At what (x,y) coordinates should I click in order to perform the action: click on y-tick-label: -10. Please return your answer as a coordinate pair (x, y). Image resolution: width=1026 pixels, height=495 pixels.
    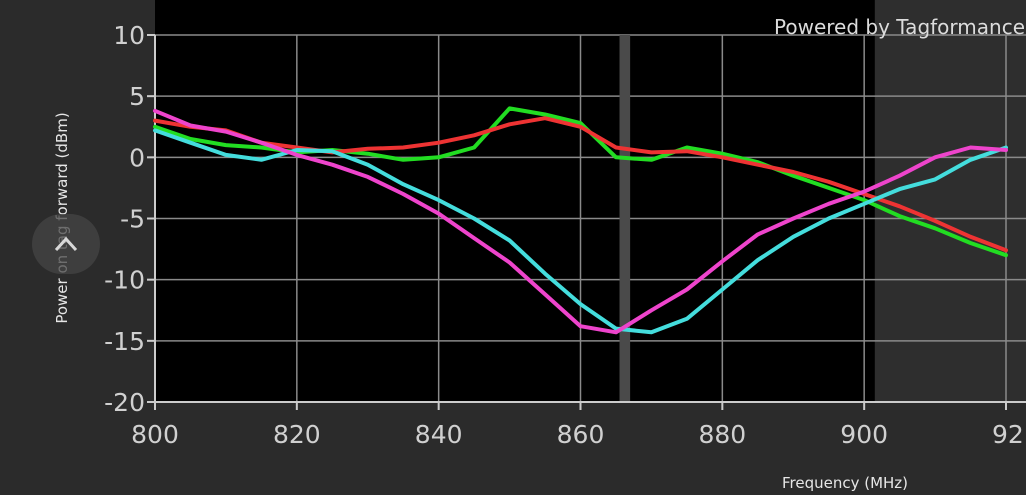
    Looking at the image, I should click on (124, 280).